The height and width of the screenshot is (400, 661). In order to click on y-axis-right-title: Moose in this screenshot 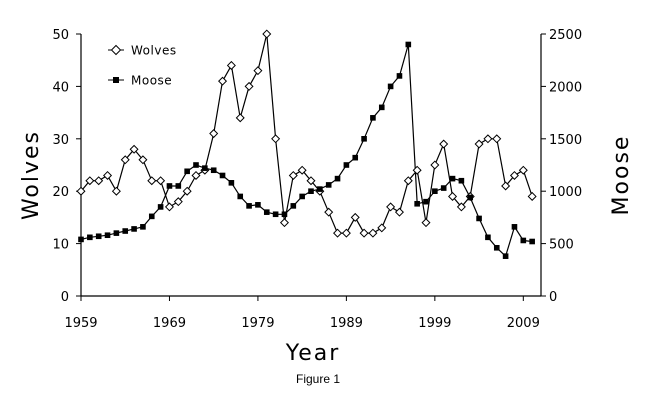, I will do `click(621, 175)`.